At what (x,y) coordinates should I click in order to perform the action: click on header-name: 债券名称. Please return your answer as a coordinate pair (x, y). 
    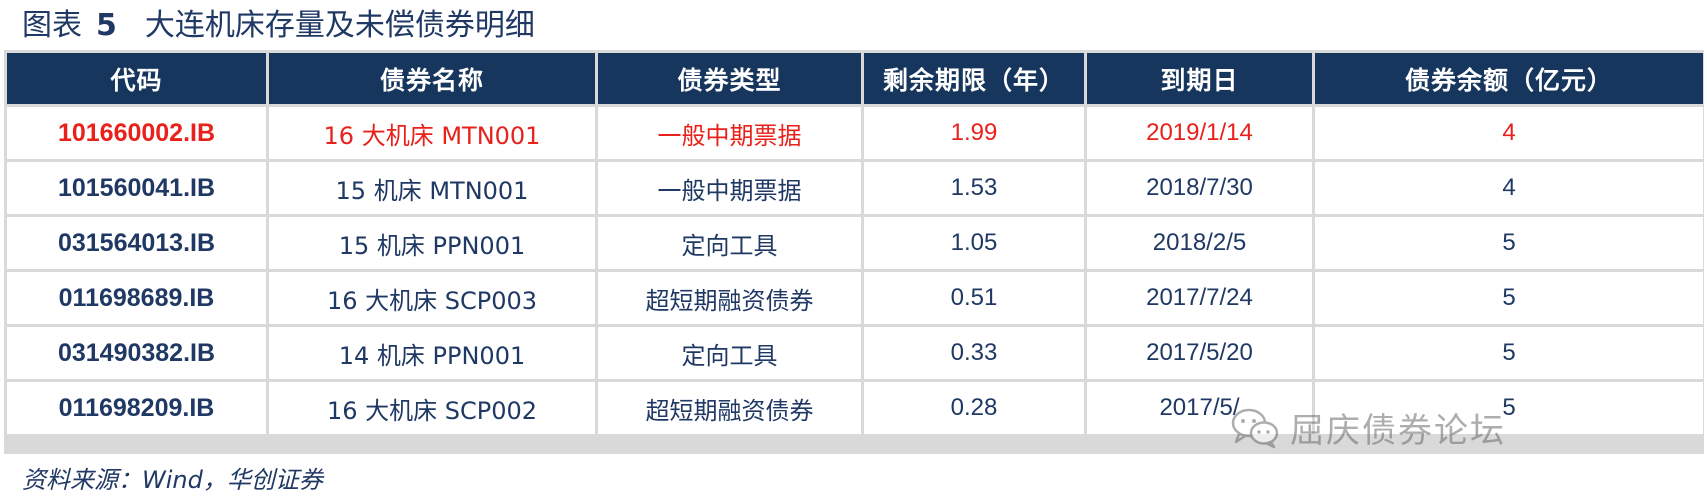
    Looking at the image, I should click on (432, 78).